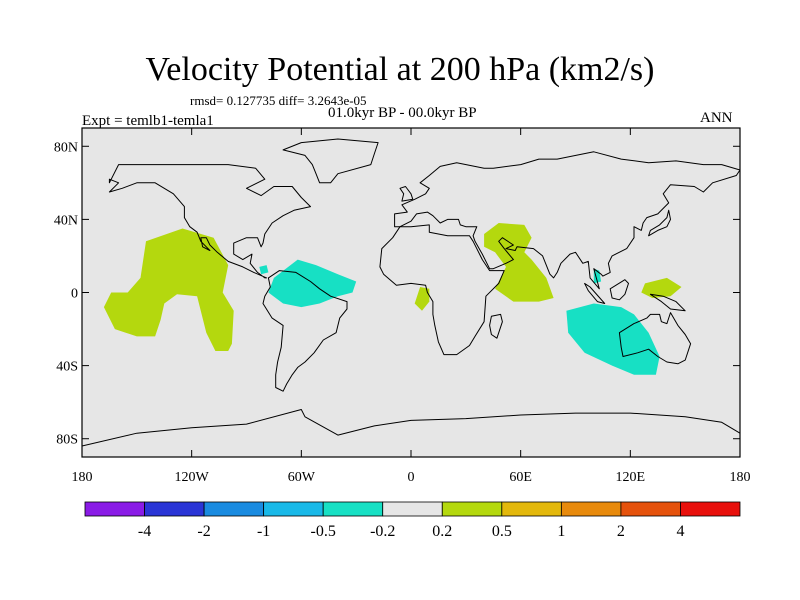  What do you see at coordinates (716, 118) in the screenshot?
I see `season-label: ANN` at bounding box center [716, 118].